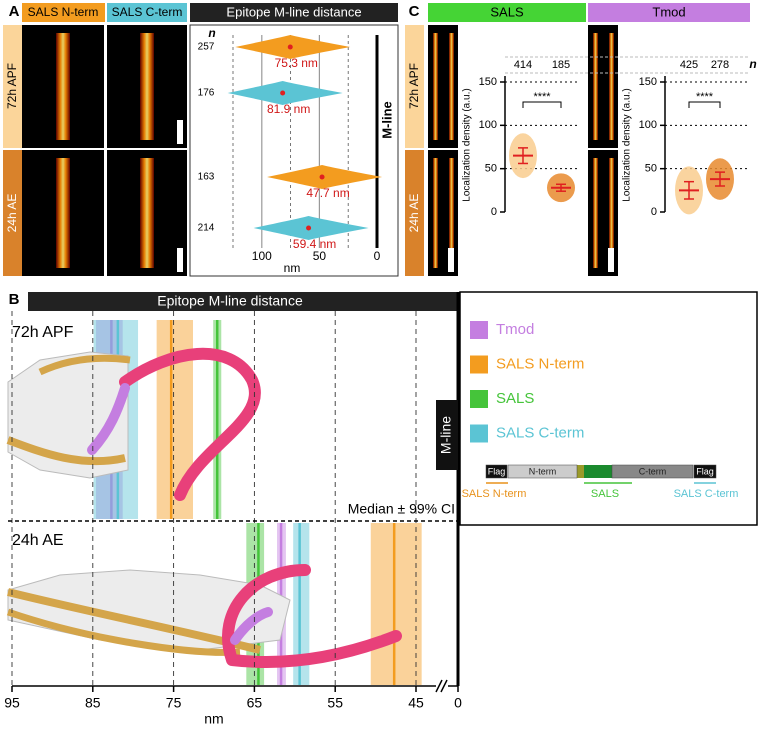 Image resolution: width=760 pixels, height=729 pixels. I want to click on legend-frame, so click(608, 408).